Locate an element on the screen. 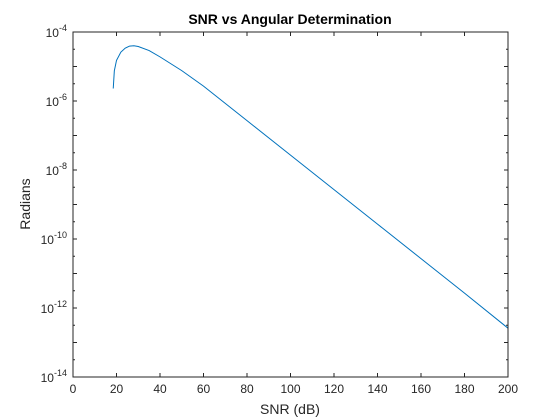 This screenshot has width=560, height=420. x-tick-label: 180 is located at coordinates (464, 389).